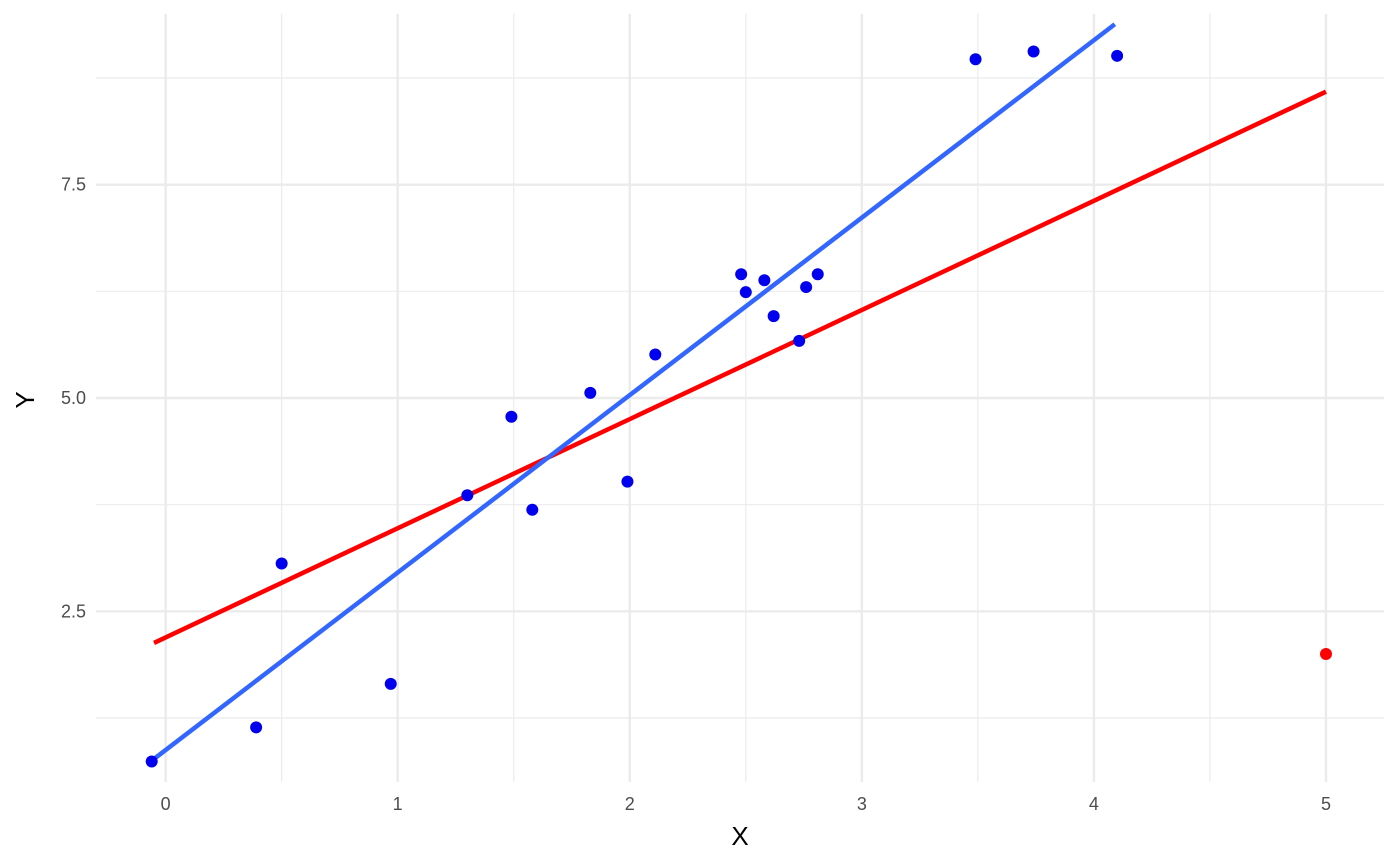 Image resolution: width=1400 pixels, height=865 pixels. I want to click on x-axis-title: X, so click(739, 836).